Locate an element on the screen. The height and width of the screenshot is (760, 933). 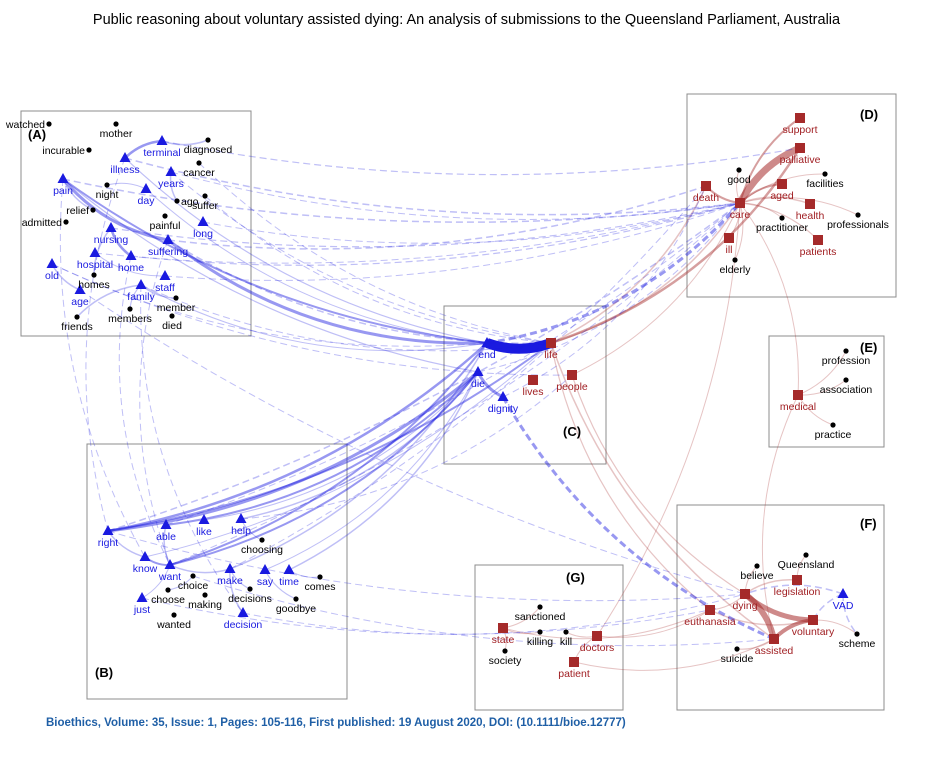
group-box-c is located at coordinates (525, 385).